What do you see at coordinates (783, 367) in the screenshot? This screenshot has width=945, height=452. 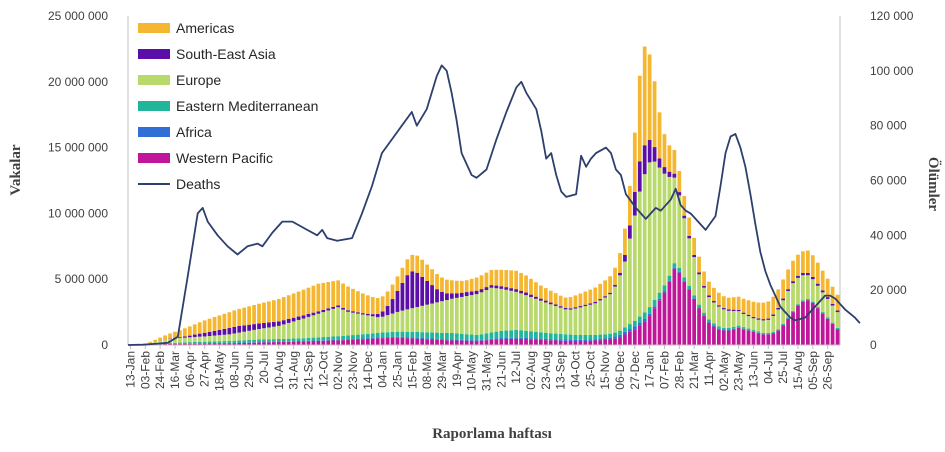 I see `x-tick-label: 25-Jul` at bounding box center [783, 367].